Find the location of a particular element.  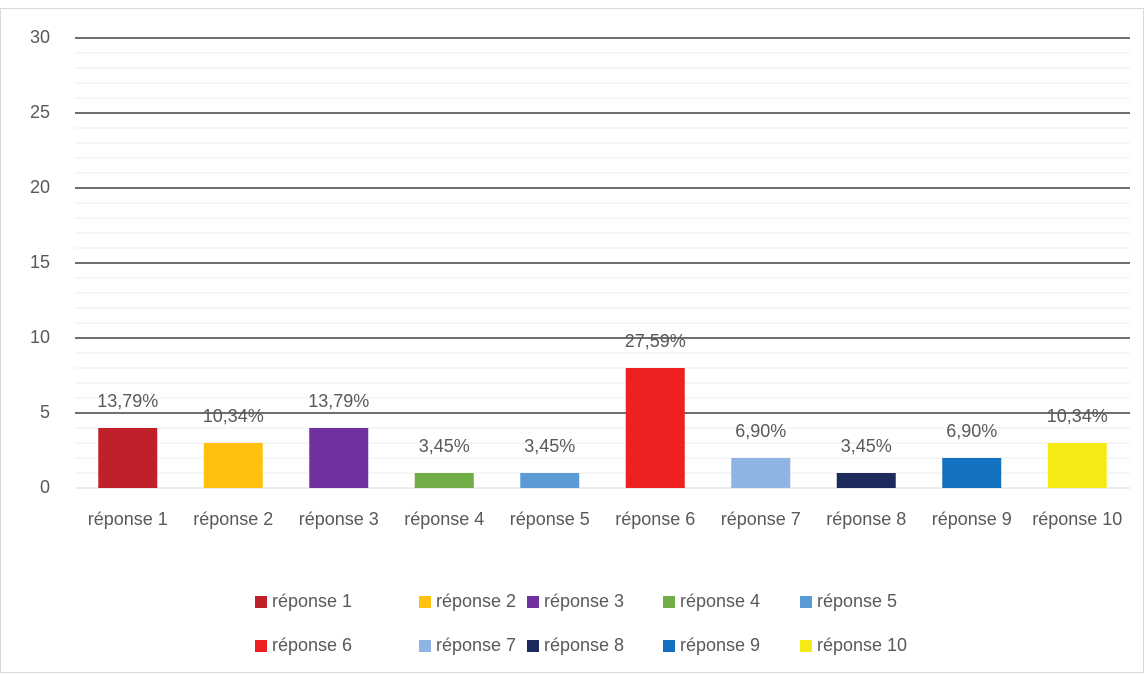

y-tick-label: 20 is located at coordinates (40, 187).